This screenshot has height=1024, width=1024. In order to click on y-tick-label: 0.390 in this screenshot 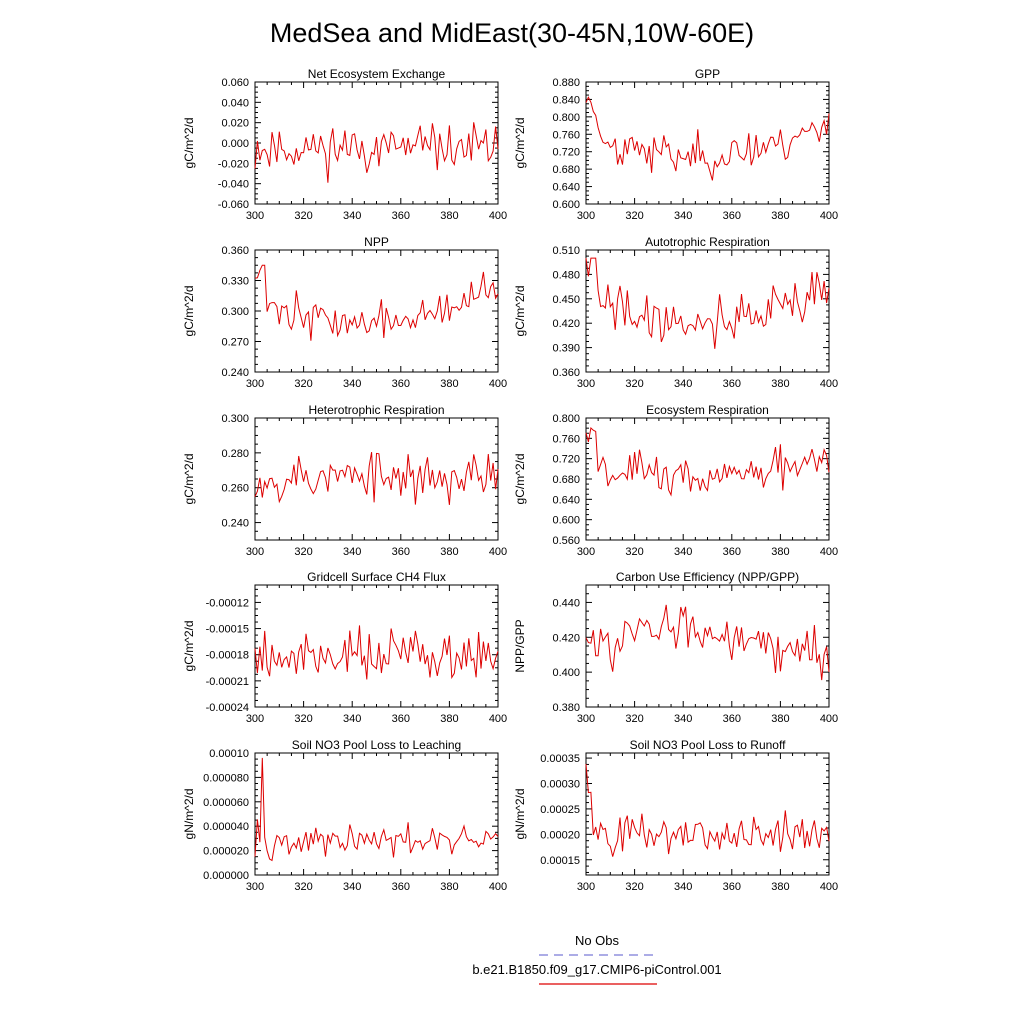, I will do `click(566, 349)`.